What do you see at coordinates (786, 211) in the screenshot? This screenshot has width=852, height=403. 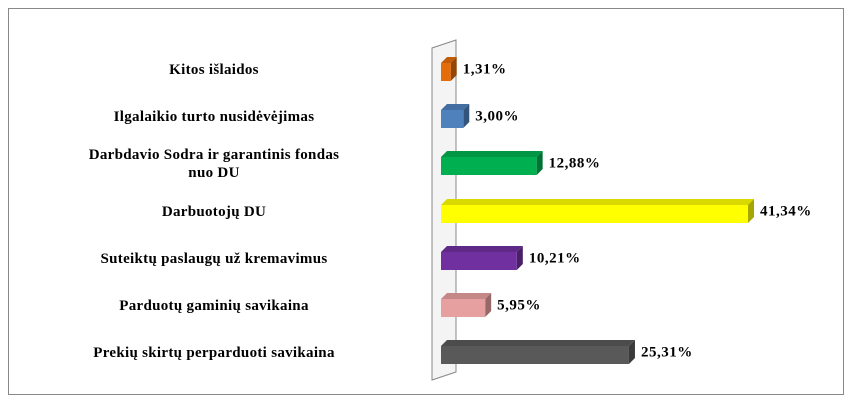 I see `value-label: 41,34%` at bounding box center [786, 211].